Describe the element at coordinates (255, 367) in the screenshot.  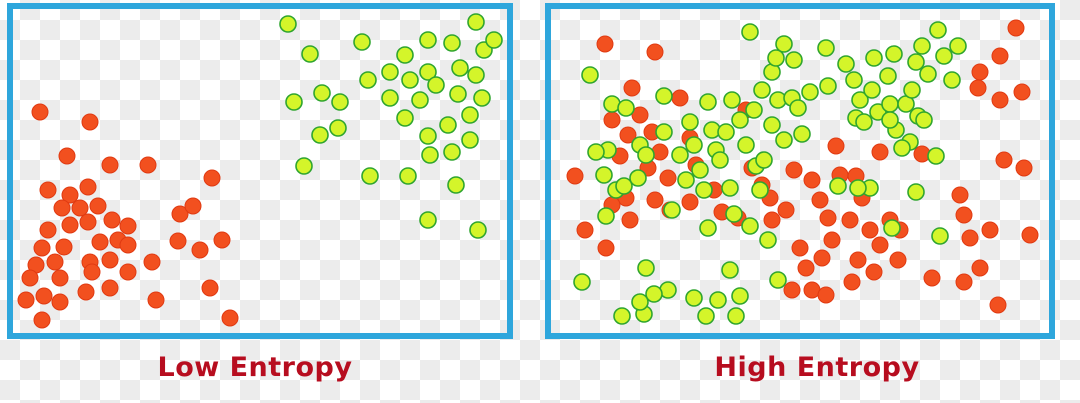
I see `low-entropy-caption: Low Entropy` at that location.